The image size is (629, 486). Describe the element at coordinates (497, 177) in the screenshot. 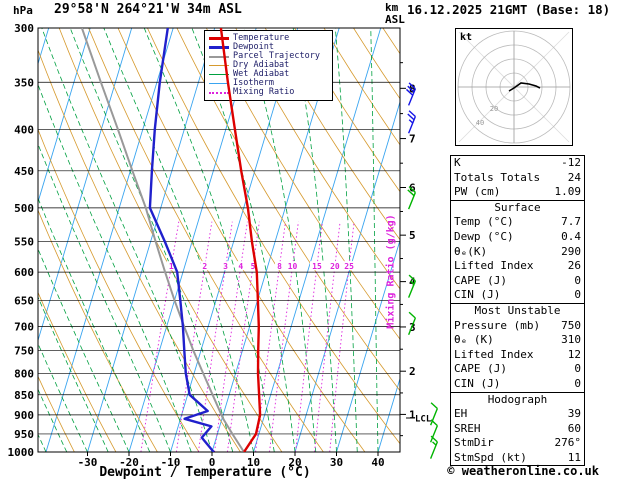

I see `index-label: Totals Totals` at that location.